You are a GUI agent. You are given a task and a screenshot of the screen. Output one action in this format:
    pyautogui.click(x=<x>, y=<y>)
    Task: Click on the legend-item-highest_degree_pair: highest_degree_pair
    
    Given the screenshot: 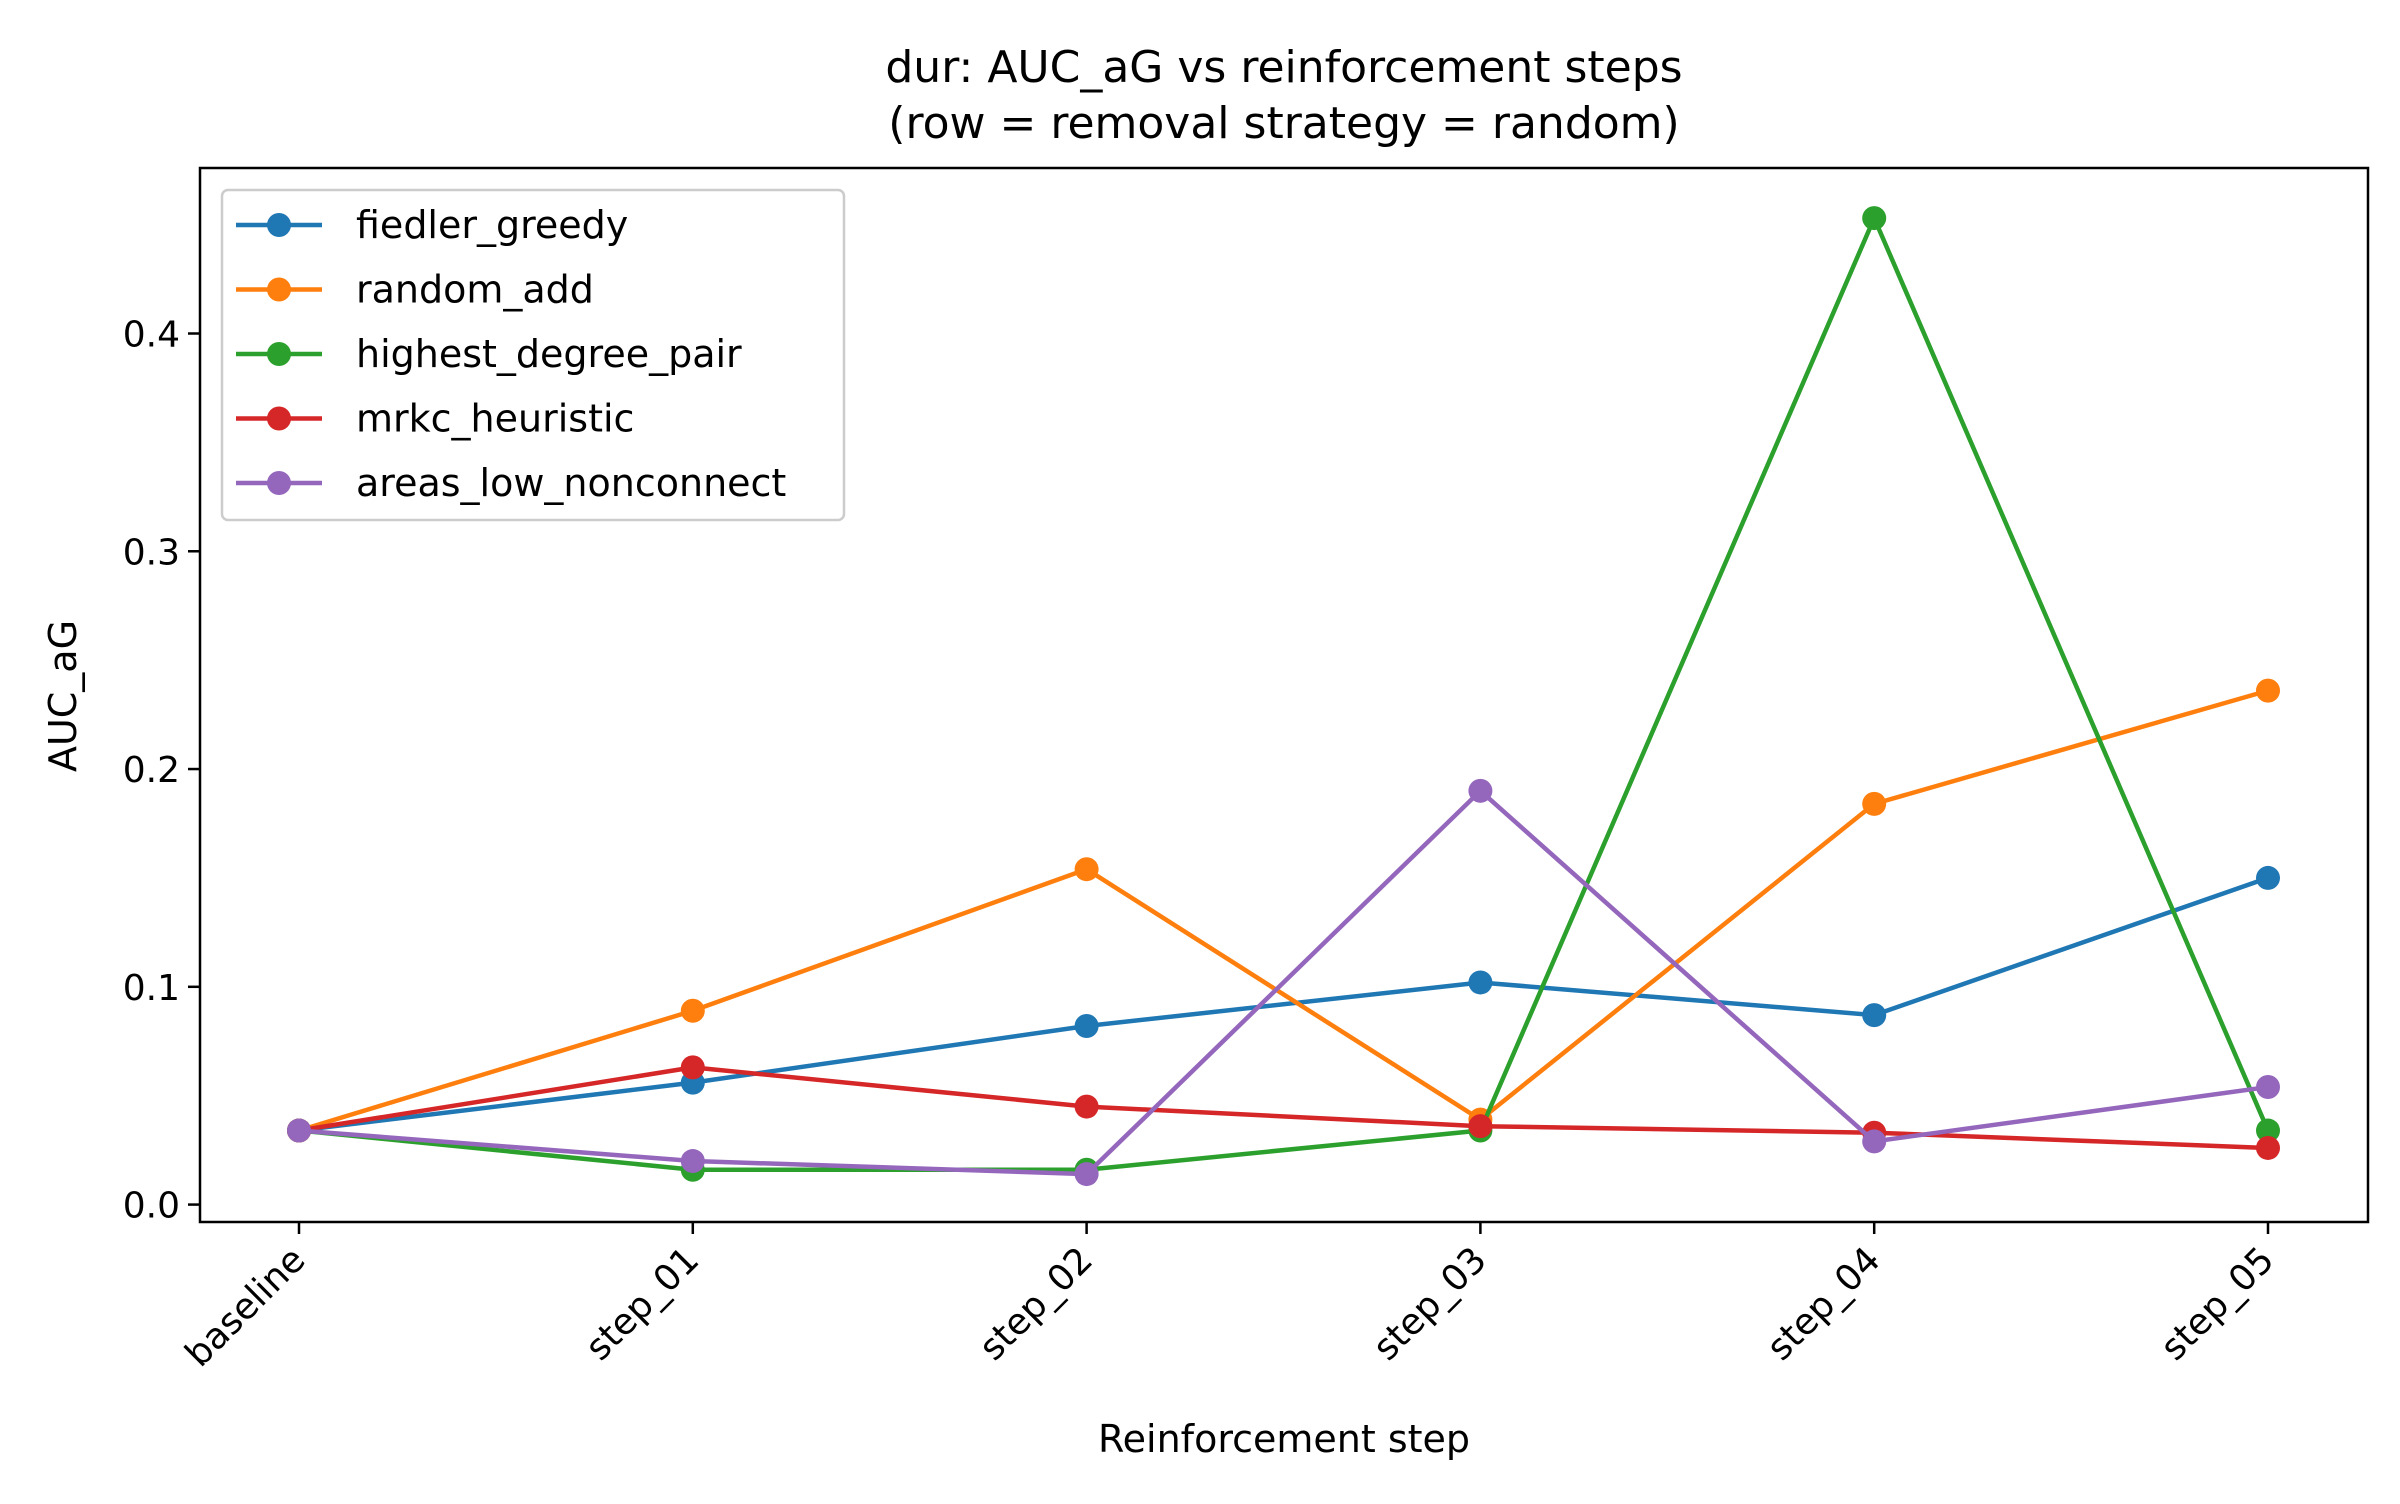 What is the action you would take?
    pyautogui.click(x=489, y=354)
    